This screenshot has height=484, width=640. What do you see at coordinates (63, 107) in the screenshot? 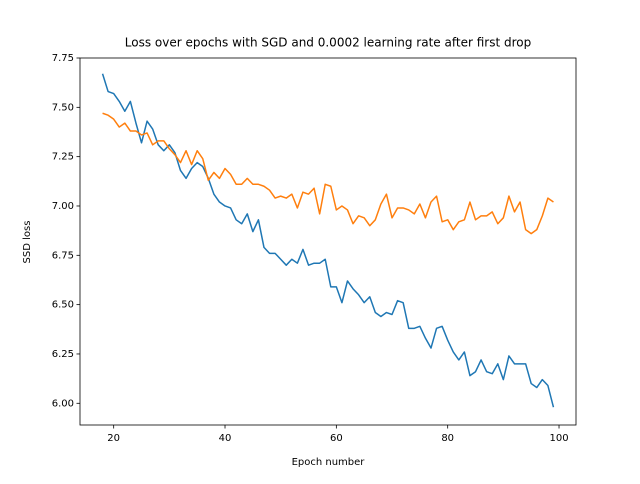
I see `y-tick-label: 7.50` at bounding box center [63, 107].